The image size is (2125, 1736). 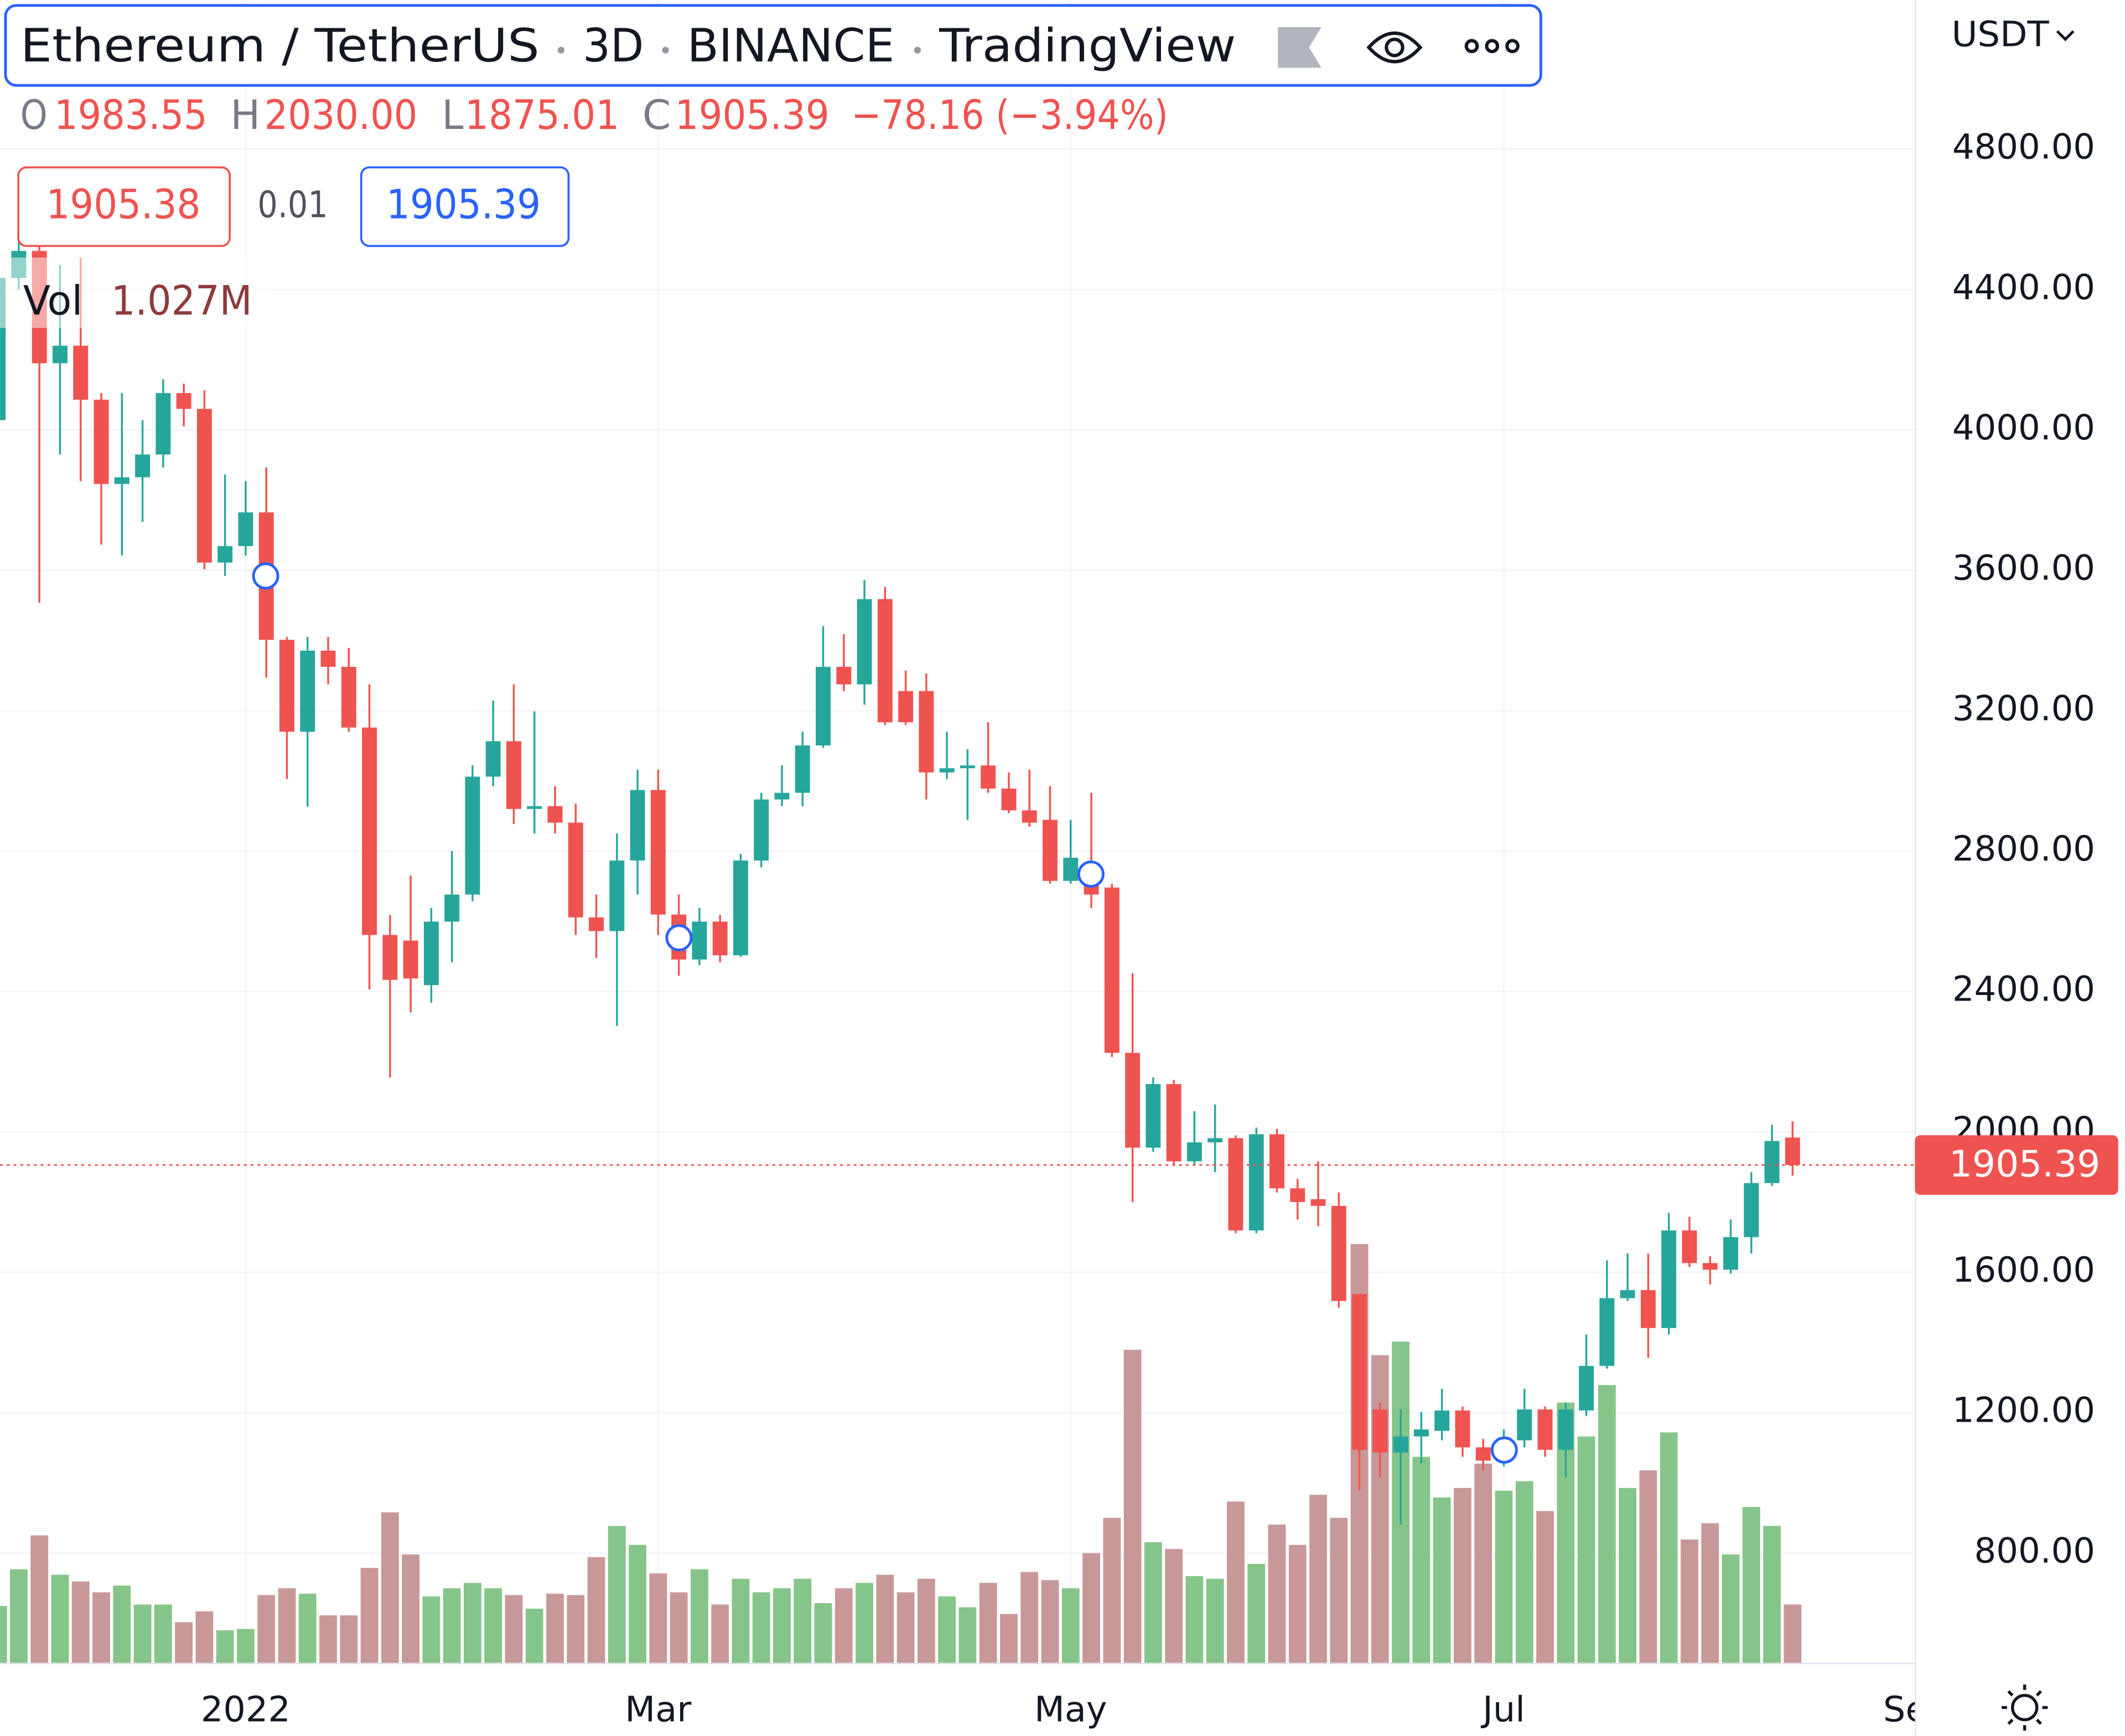 I want to click on x-tick-label: Sep, so click(x=1916, y=1709).